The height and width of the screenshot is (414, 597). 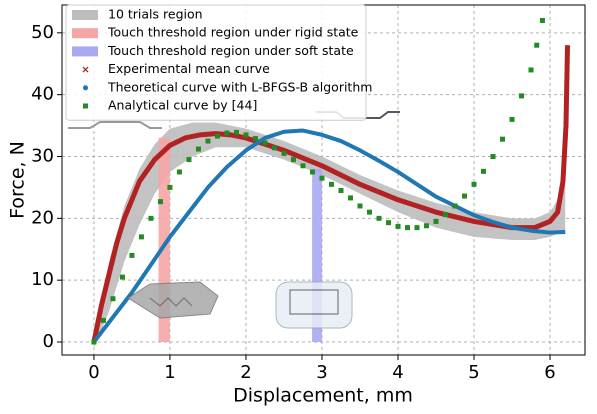 What do you see at coordinates (169, 372) in the screenshot?
I see `x-tick-label: 1` at bounding box center [169, 372].